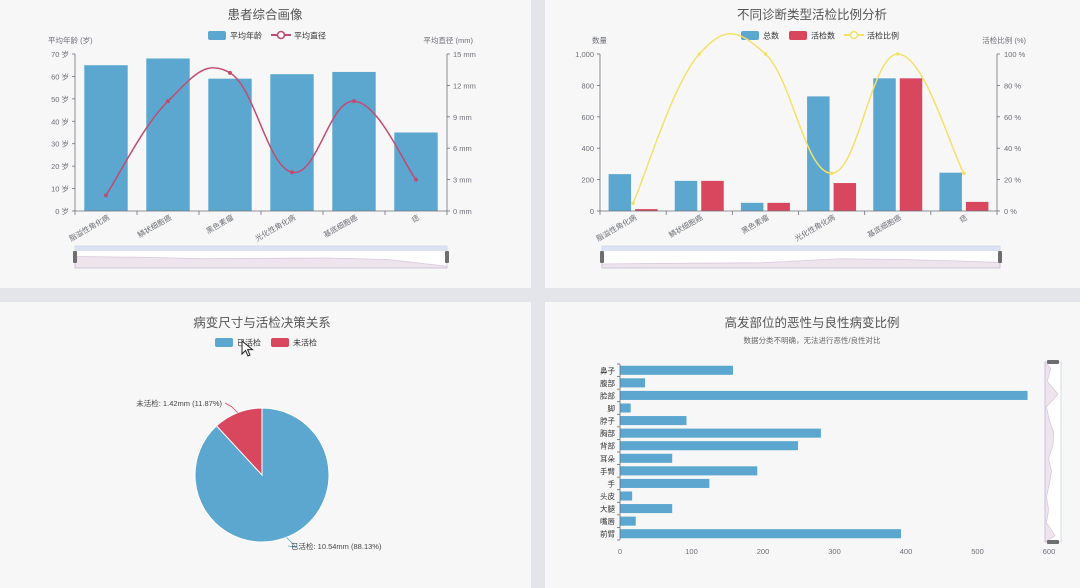 The height and width of the screenshot is (588, 1080). Describe the element at coordinates (462, 148) in the screenshot. I see `y-right-tick-label: 6 mm` at that location.